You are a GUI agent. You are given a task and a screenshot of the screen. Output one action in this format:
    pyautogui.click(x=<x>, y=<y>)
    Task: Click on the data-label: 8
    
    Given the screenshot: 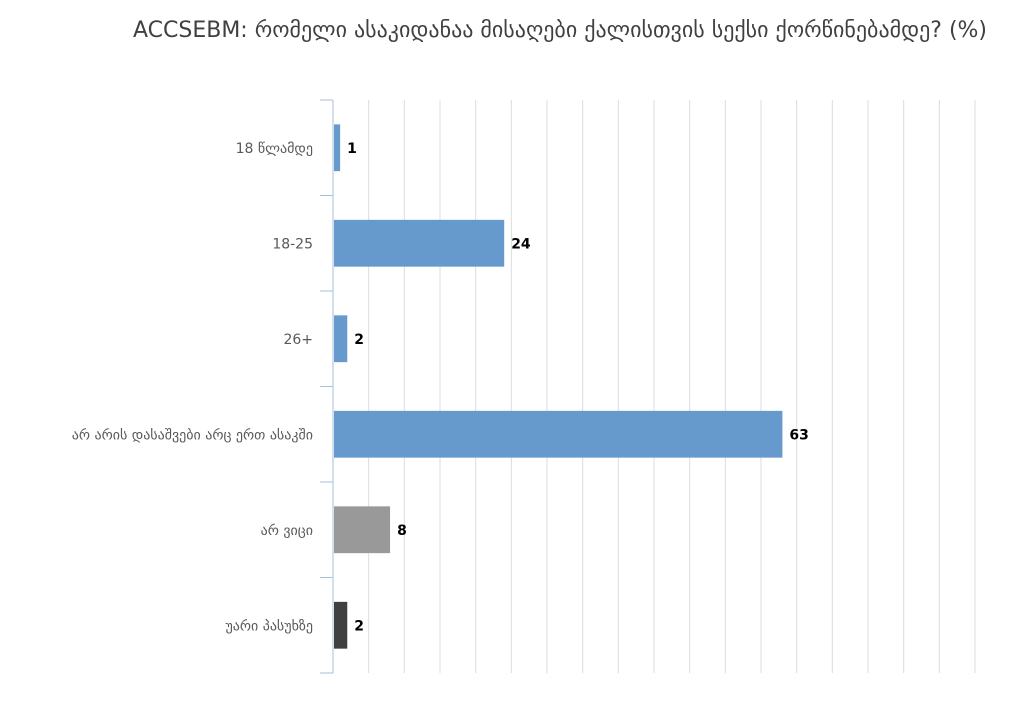 What is the action you would take?
    pyautogui.click(x=402, y=531)
    